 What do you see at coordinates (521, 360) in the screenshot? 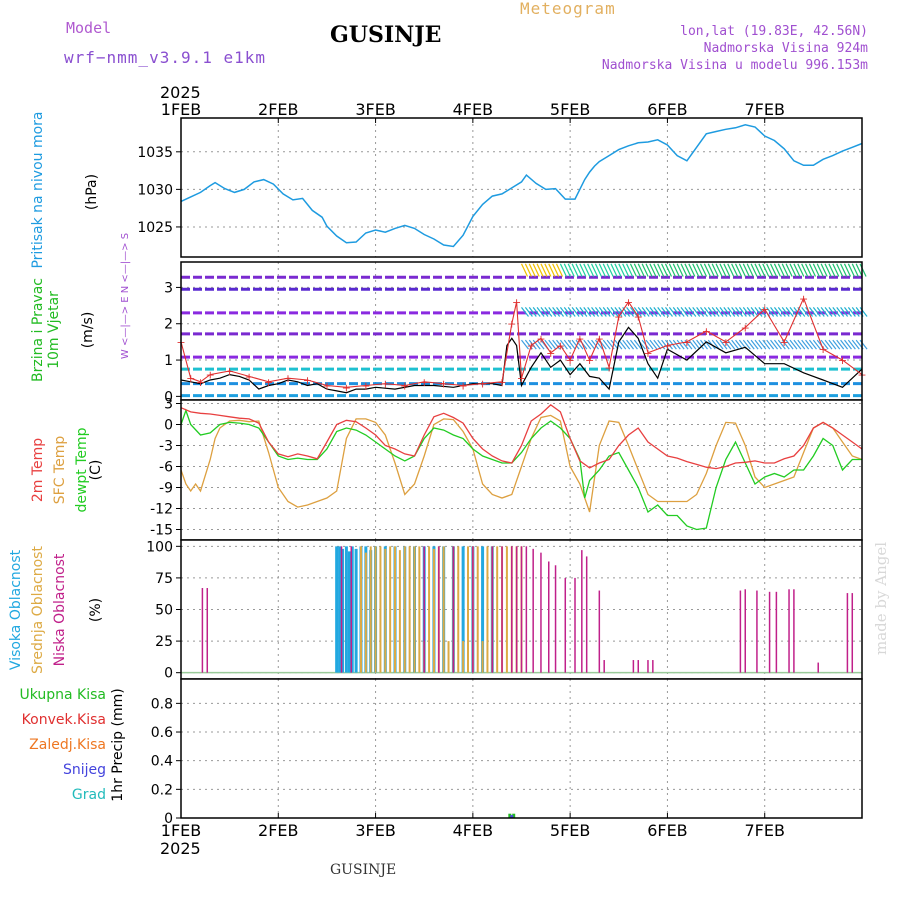
I see `wind-speed-line` at bounding box center [521, 360].